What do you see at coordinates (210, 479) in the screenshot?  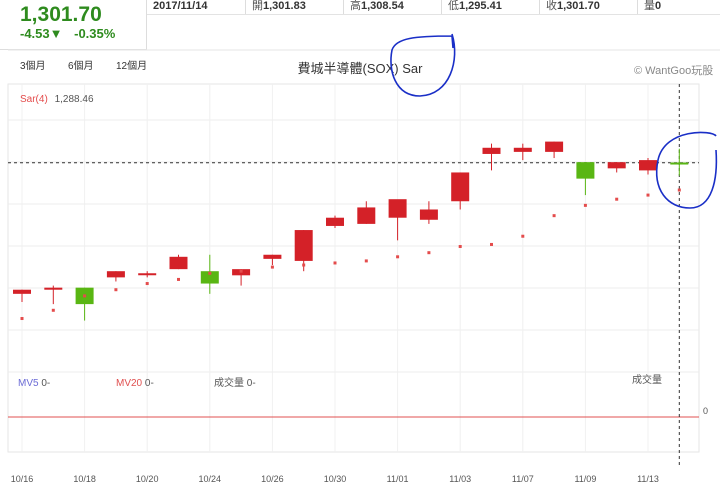 I see `x-tick-label: 10/24` at bounding box center [210, 479].